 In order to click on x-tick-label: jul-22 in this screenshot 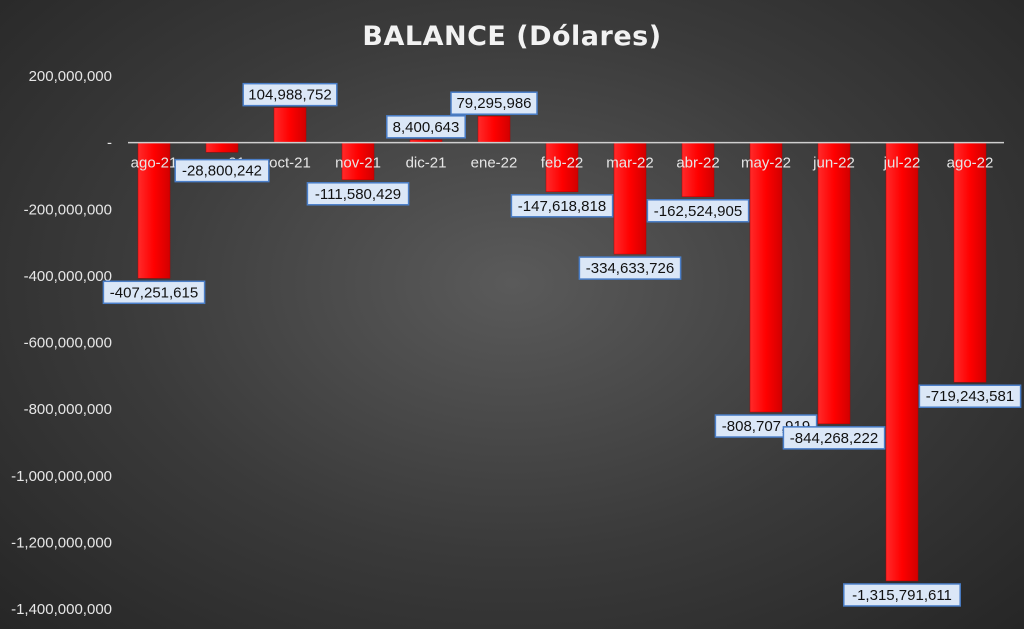, I will do `click(902, 163)`.